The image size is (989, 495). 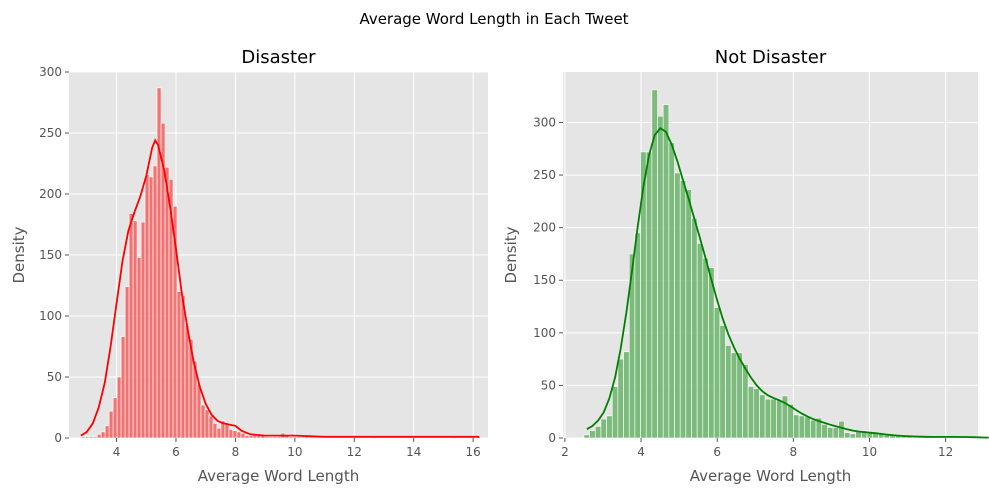 I want to click on panel-title: Not Disaster, so click(x=771, y=57).